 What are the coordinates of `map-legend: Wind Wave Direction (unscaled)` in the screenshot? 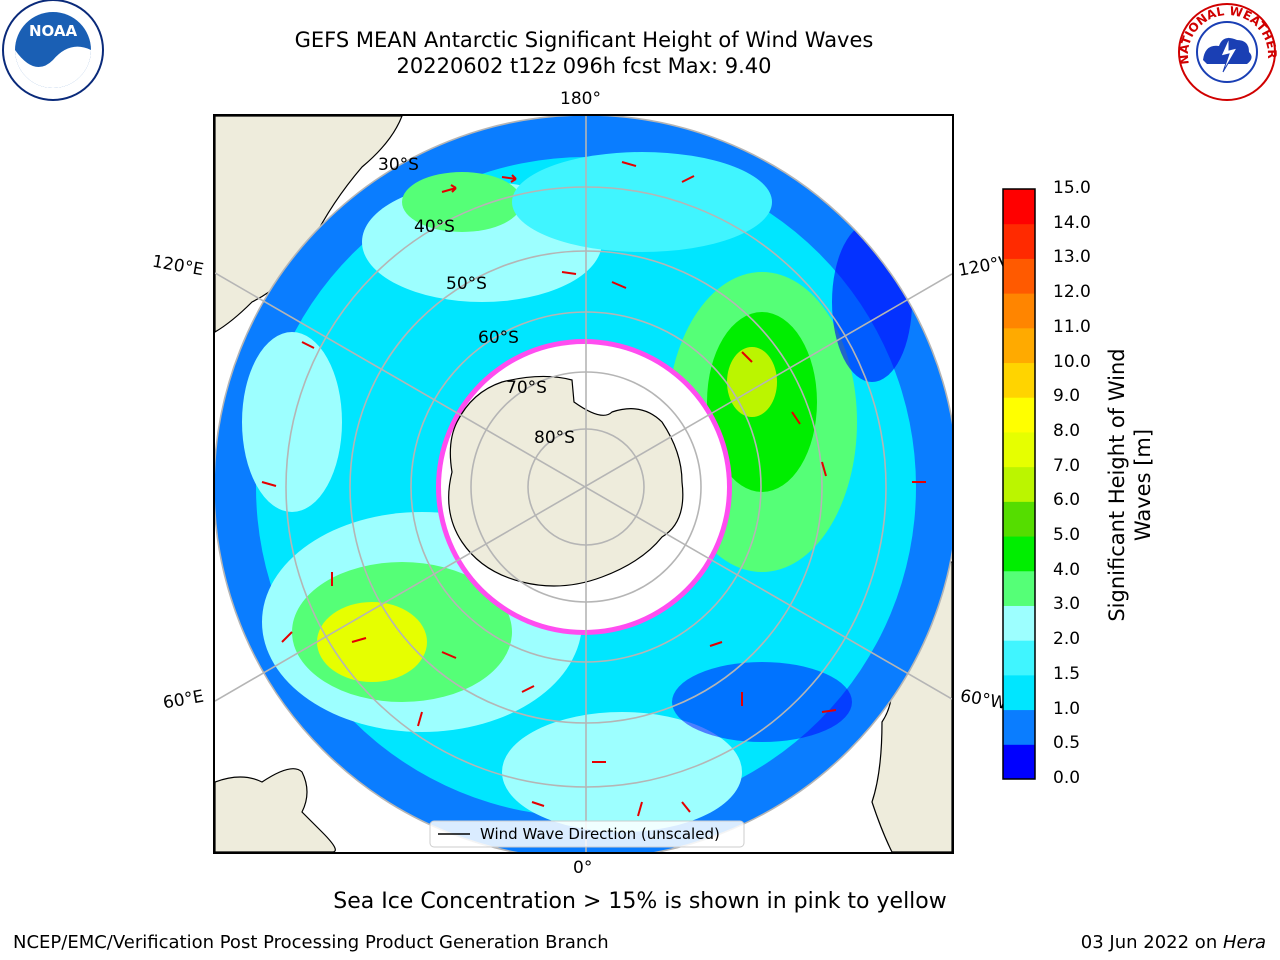 It's located at (587, 834).